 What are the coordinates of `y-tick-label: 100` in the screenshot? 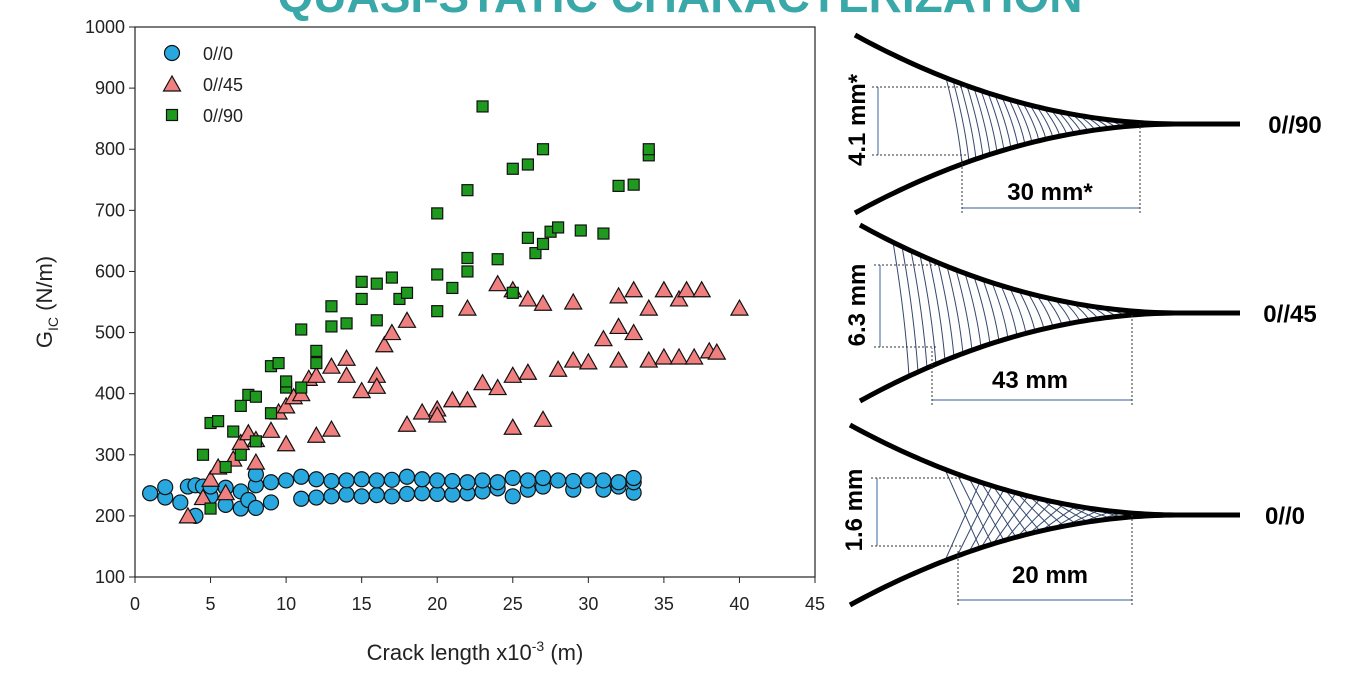 It's located at (110, 577).